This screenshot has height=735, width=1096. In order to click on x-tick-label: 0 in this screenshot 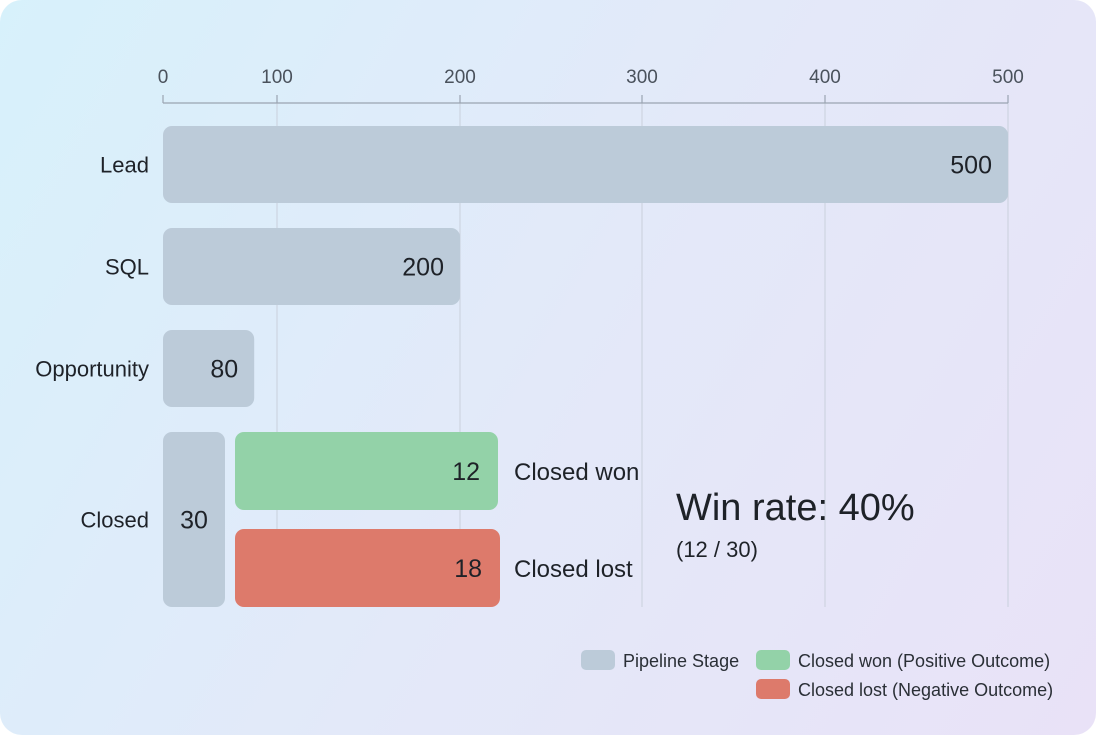, I will do `click(163, 77)`.